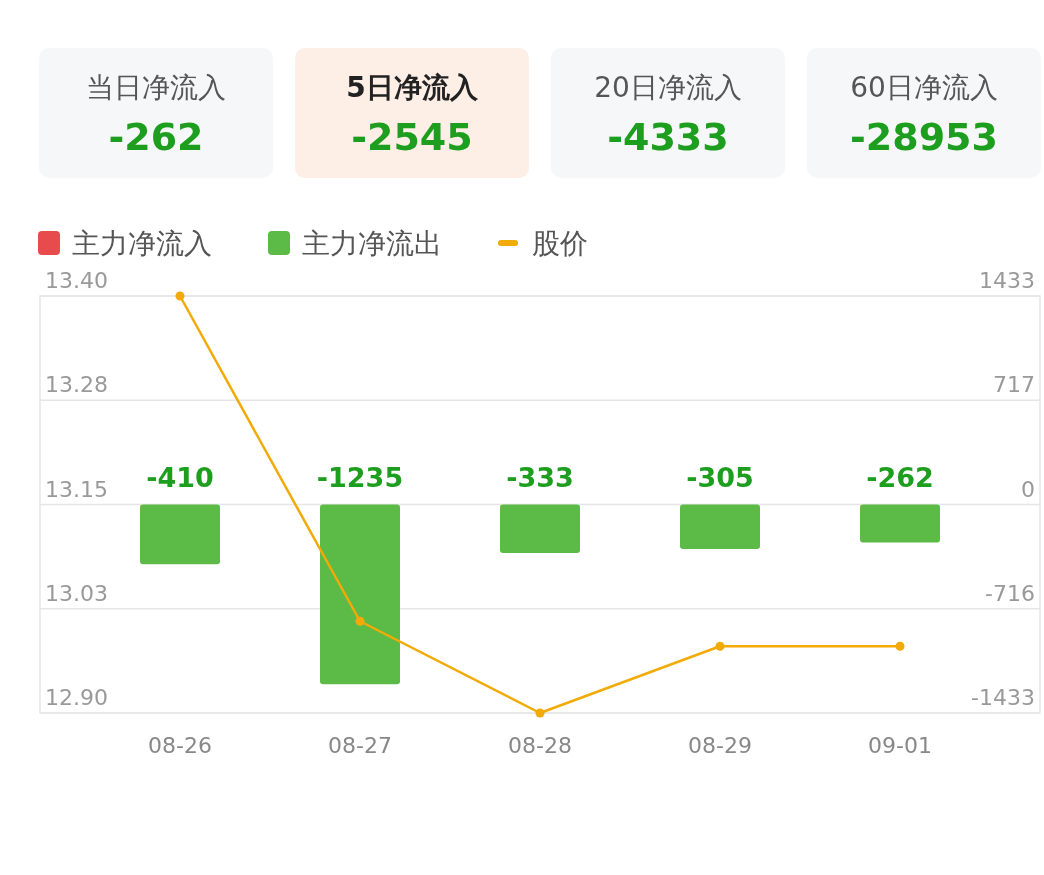 The image size is (1044, 875). What do you see at coordinates (76, 280) in the screenshot?
I see `y-tick-label: 13.40` at bounding box center [76, 280].